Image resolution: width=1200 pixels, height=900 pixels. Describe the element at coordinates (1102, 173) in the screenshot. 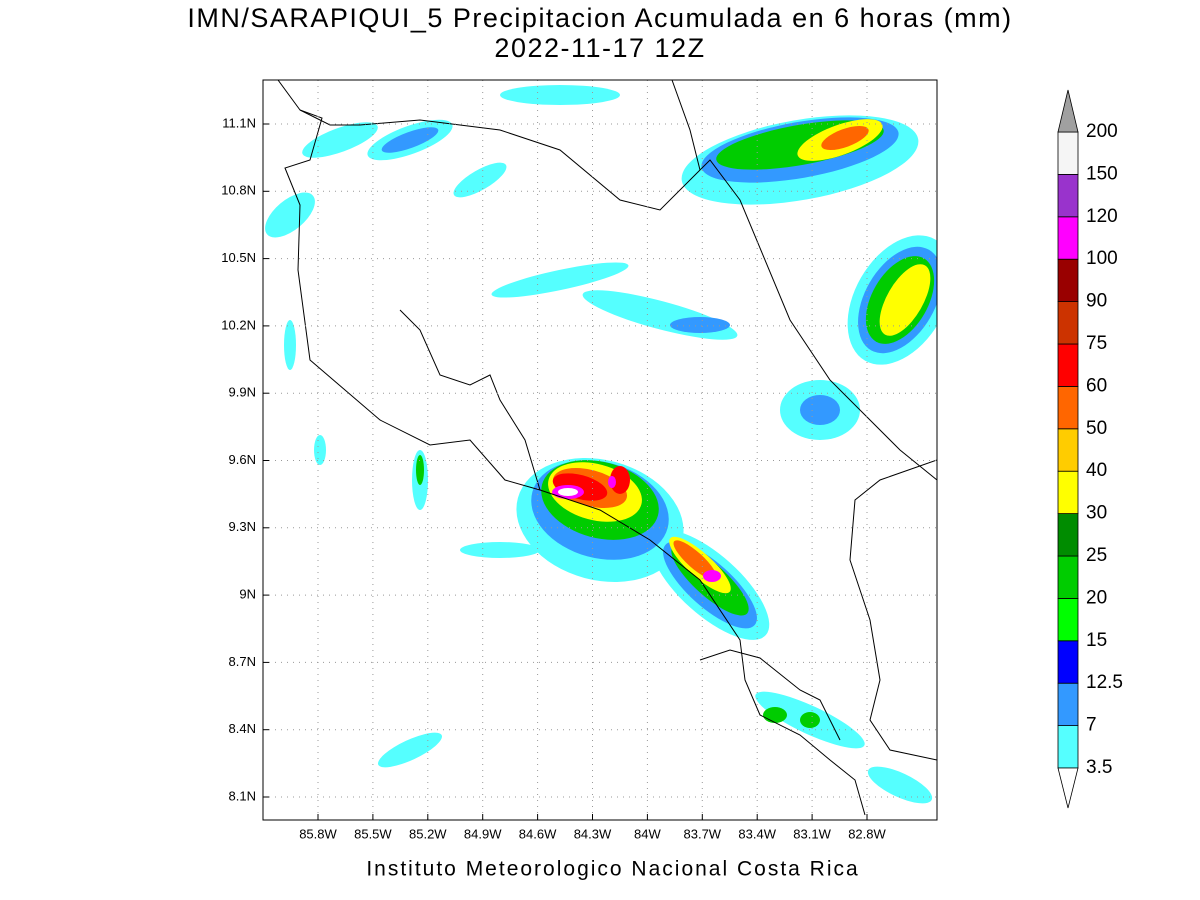

I see `colorbar-label: 150` at that location.